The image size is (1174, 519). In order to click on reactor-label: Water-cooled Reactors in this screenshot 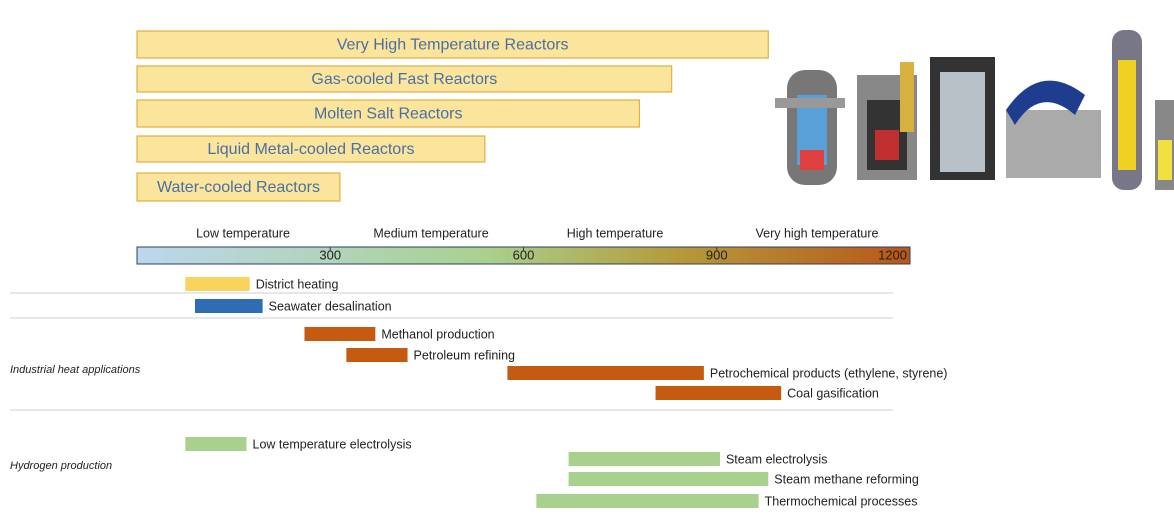, I will do `click(238, 187)`.